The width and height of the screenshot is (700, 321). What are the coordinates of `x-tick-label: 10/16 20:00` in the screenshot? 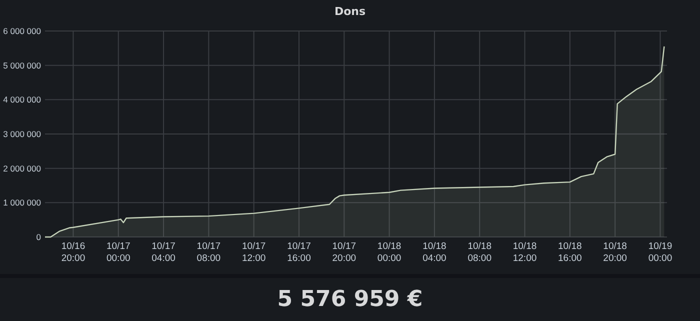 It's located at (73, 252).